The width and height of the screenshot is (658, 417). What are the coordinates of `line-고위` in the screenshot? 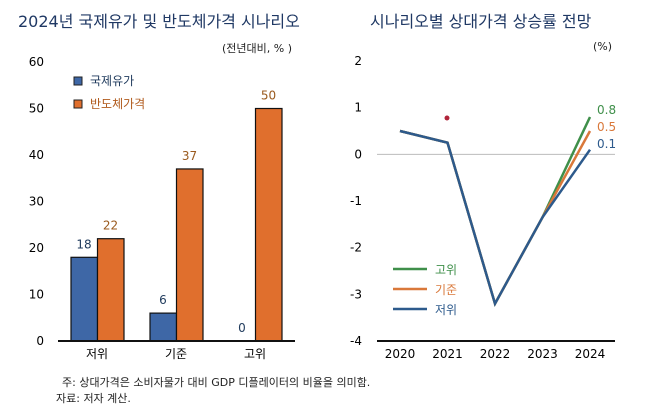 It's located at (495, 211).